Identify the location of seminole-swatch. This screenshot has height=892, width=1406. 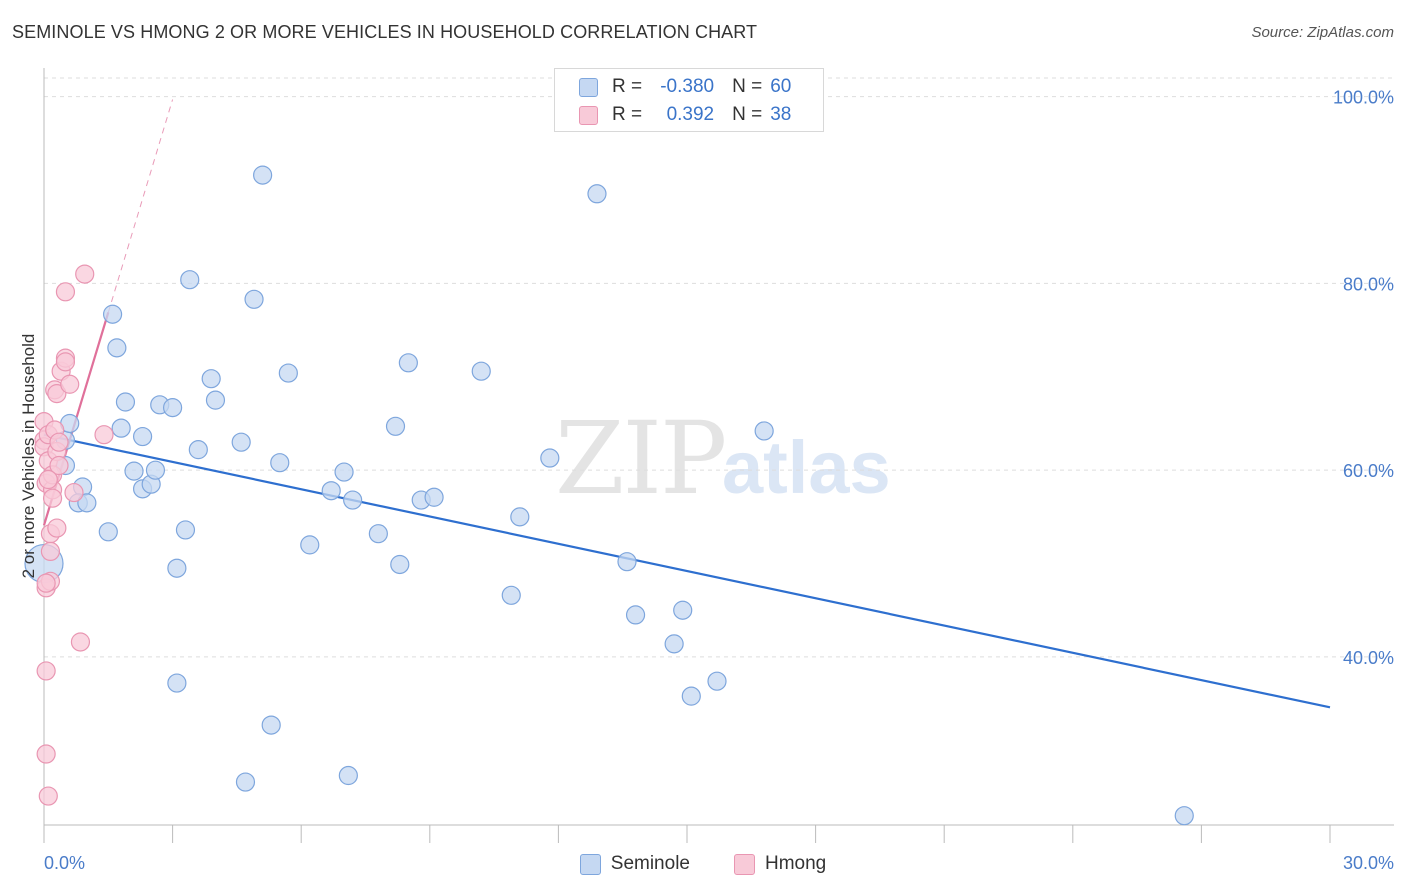
(588, 87).